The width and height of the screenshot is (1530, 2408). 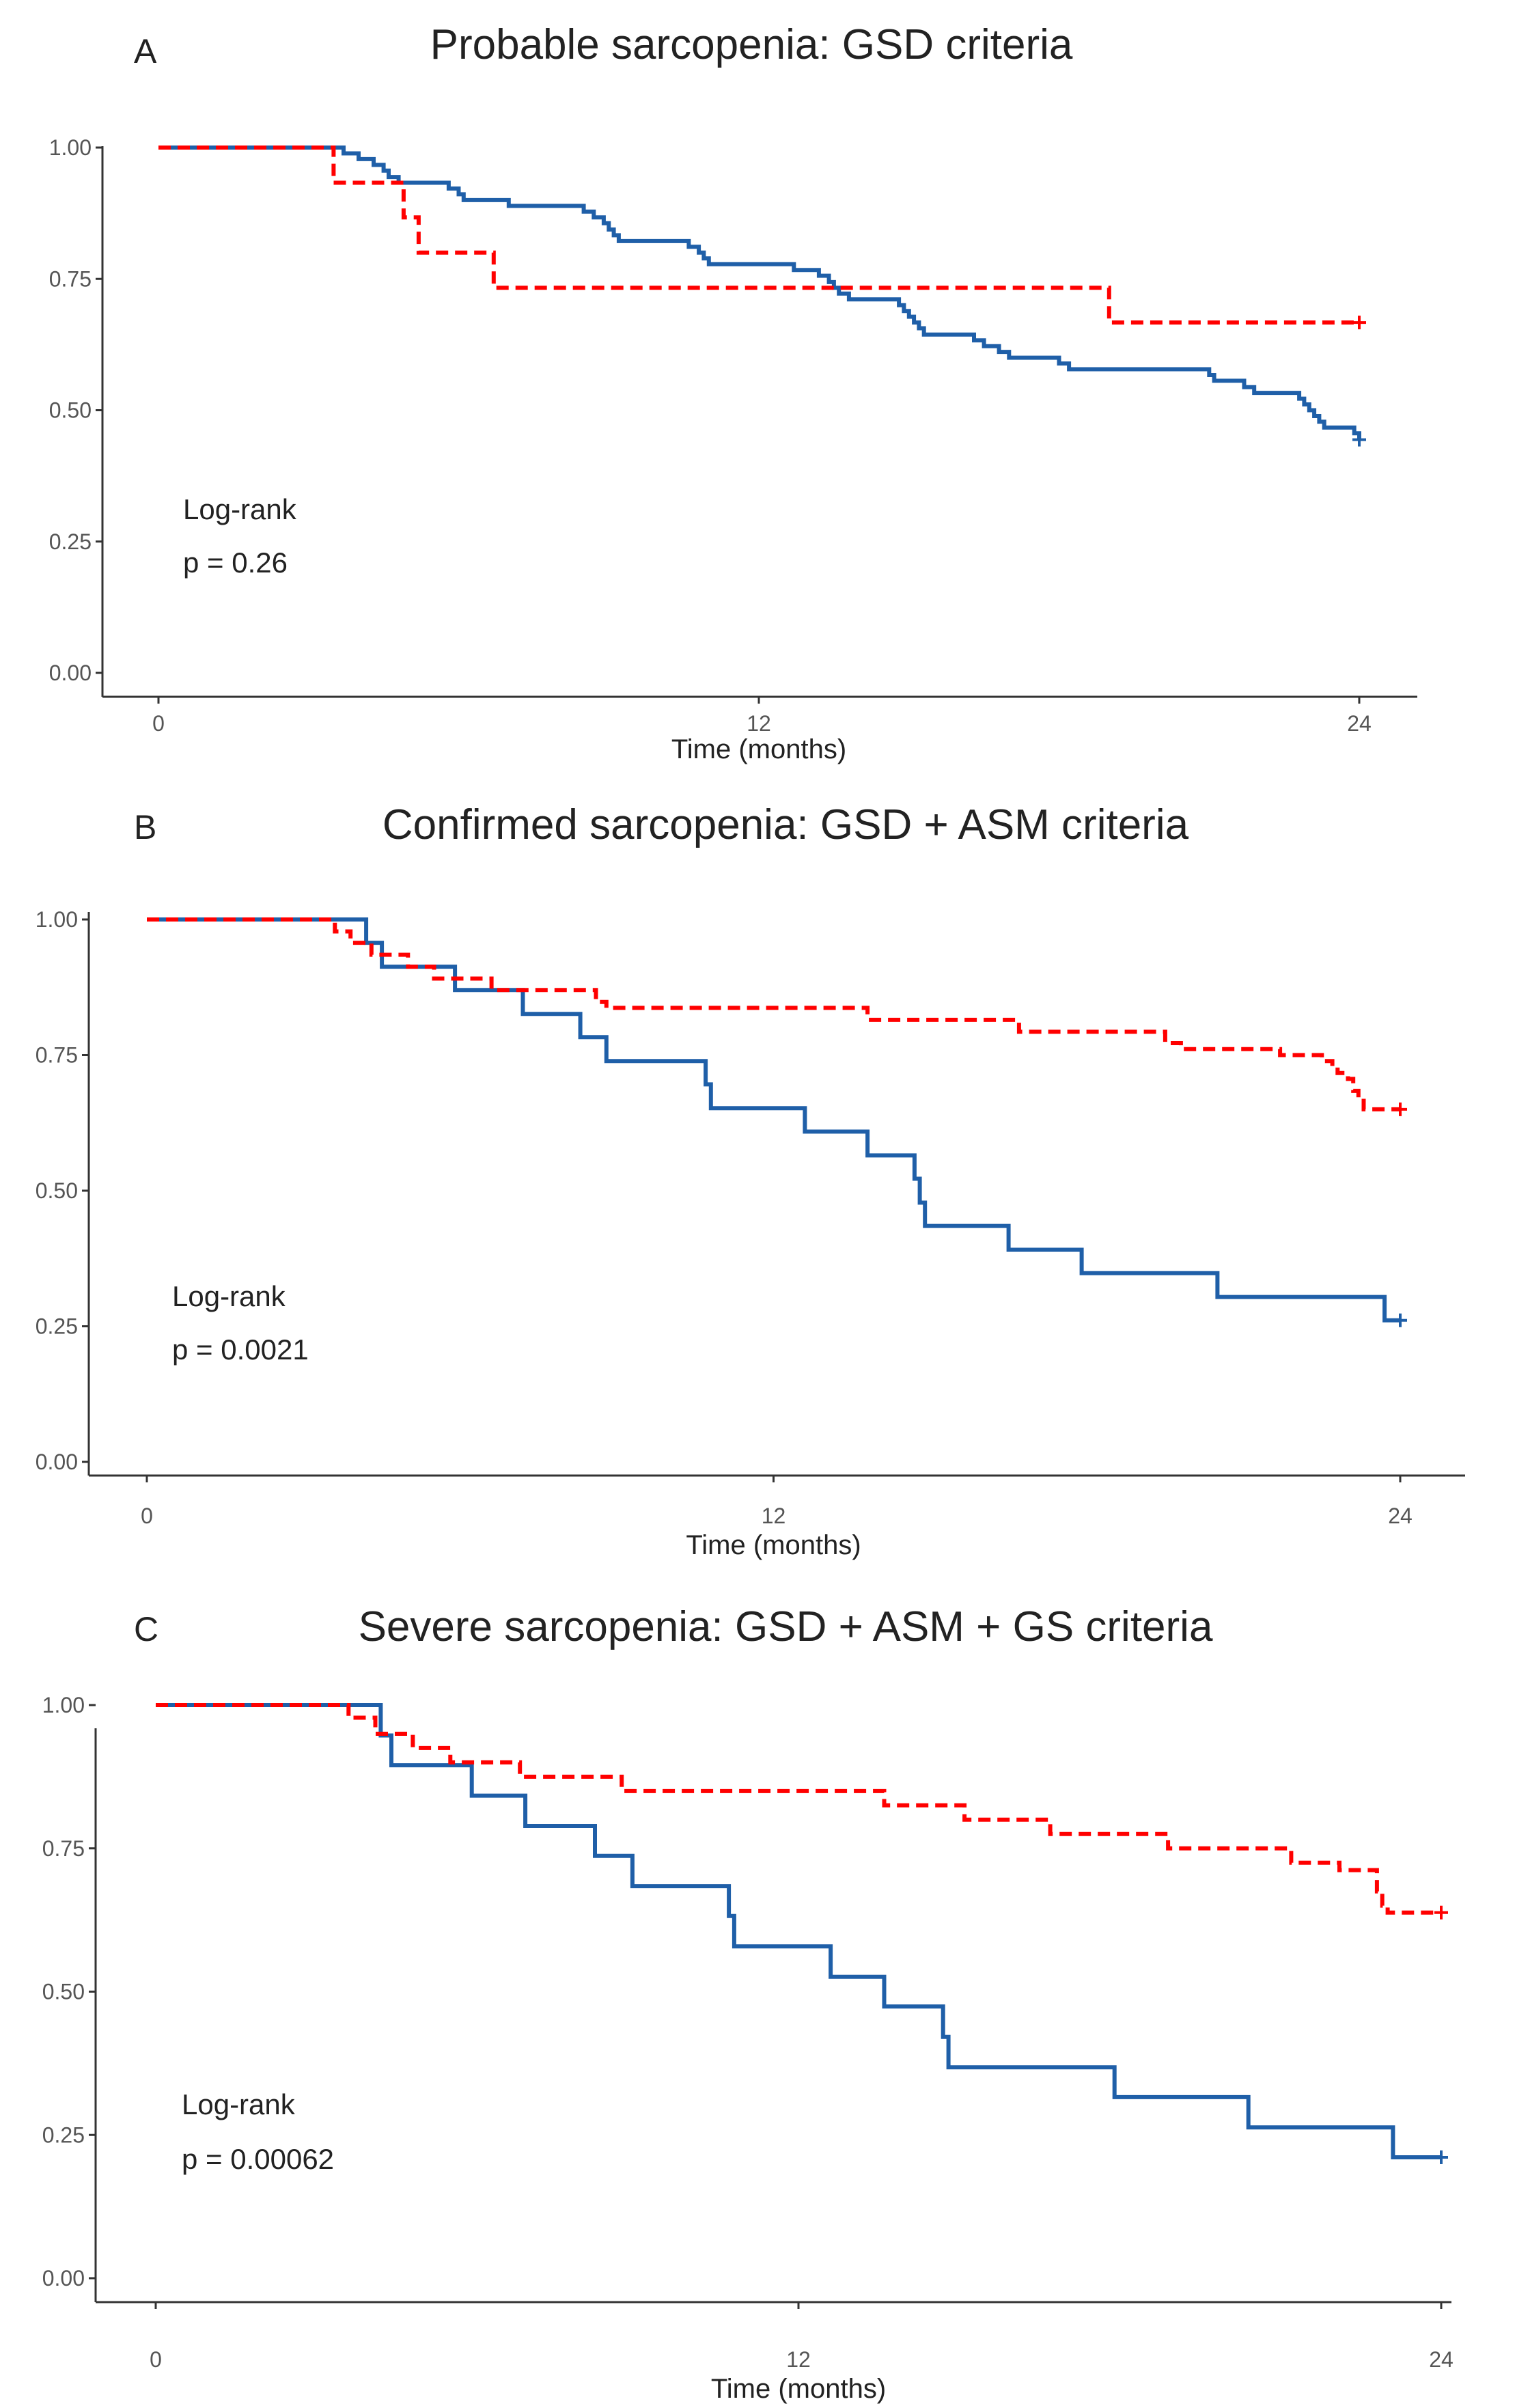 I want to click on p-value-label: p = 0.0021, so click(x=240, y=1349).